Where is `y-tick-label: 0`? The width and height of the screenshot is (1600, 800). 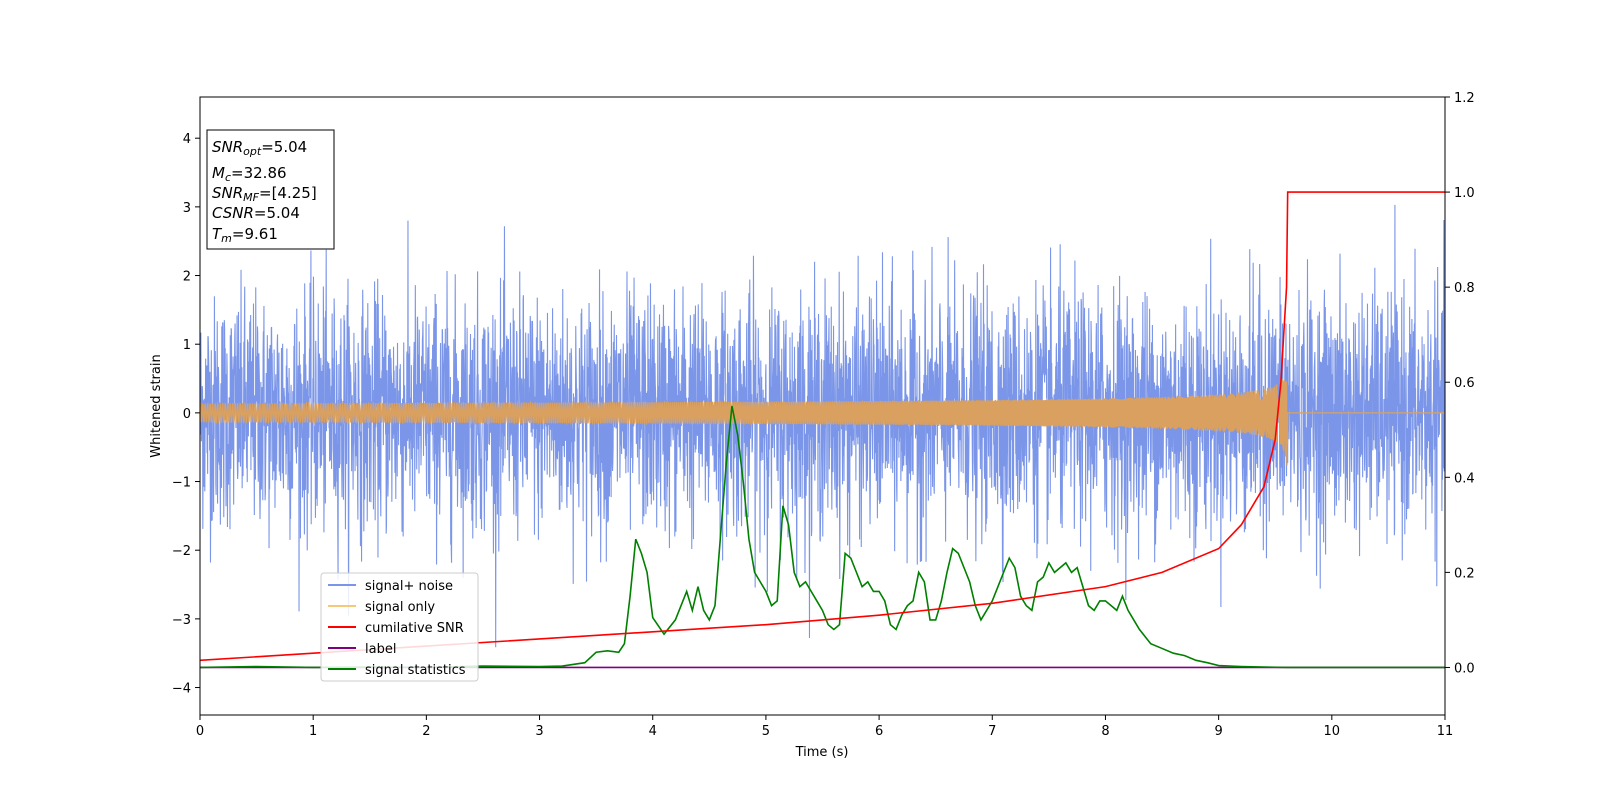 y-tick-label: 0 is located at coordinates (187, 414).